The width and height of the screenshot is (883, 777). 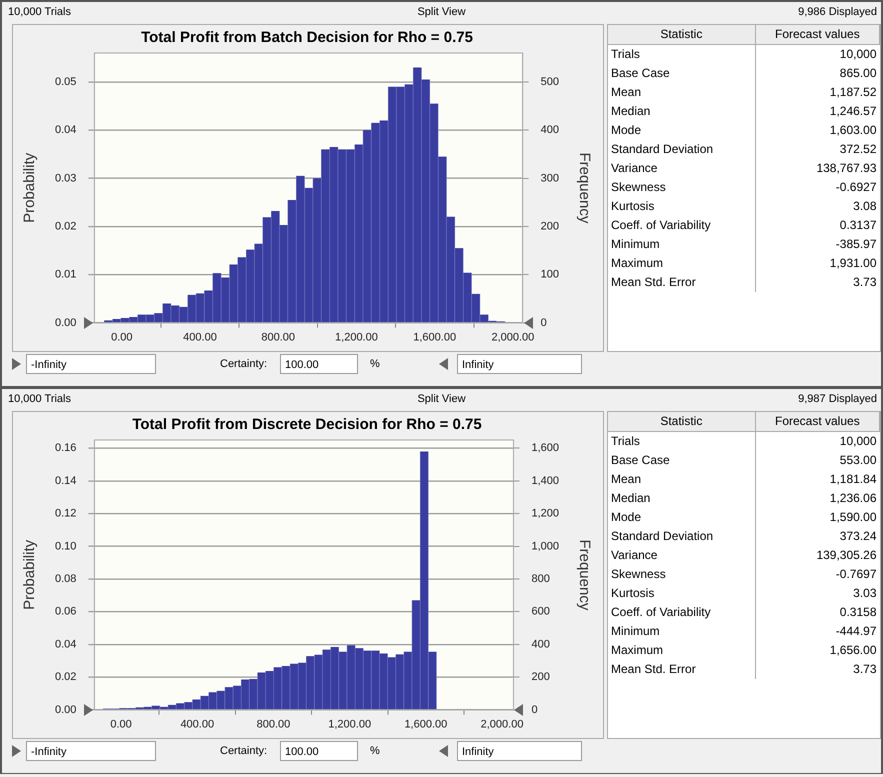 What do you see at coordinates (682, 536) in the screenshot?
I see `text: Standard Deviation` at bounding box center [682, 536].